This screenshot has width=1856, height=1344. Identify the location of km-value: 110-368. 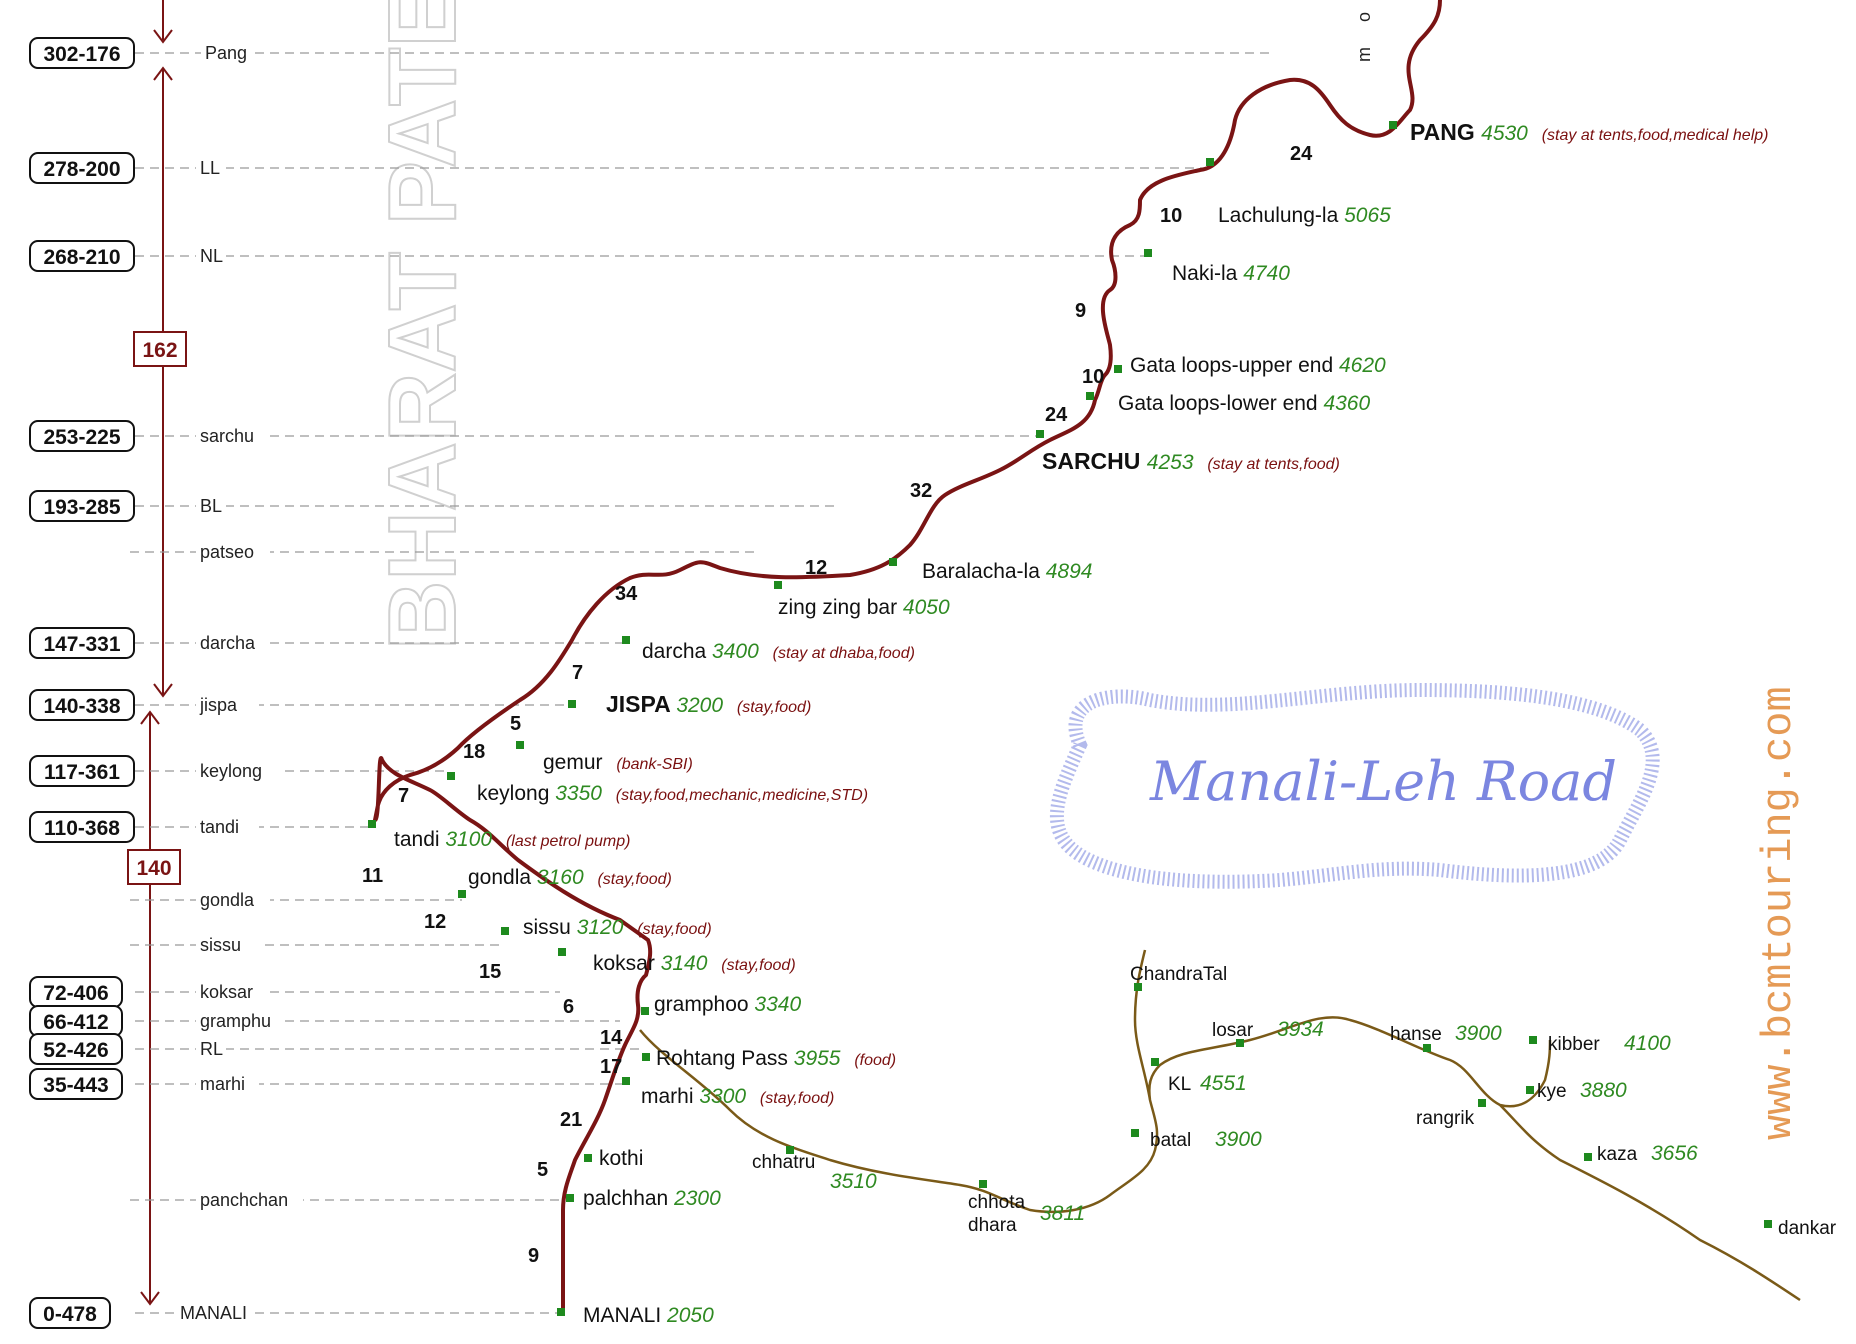
(82, 828).